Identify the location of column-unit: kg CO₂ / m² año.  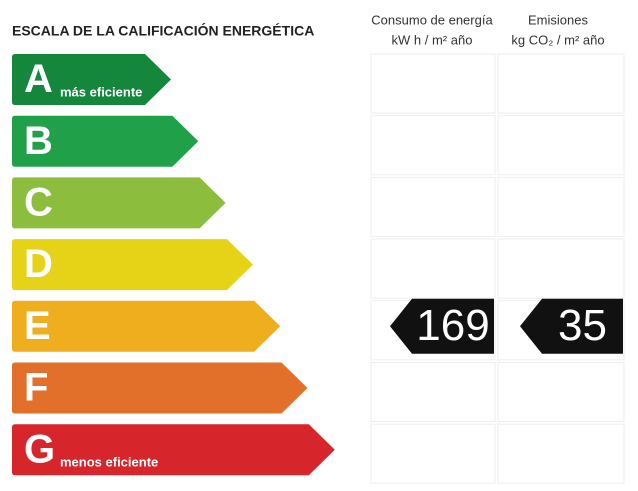
(557, 39).